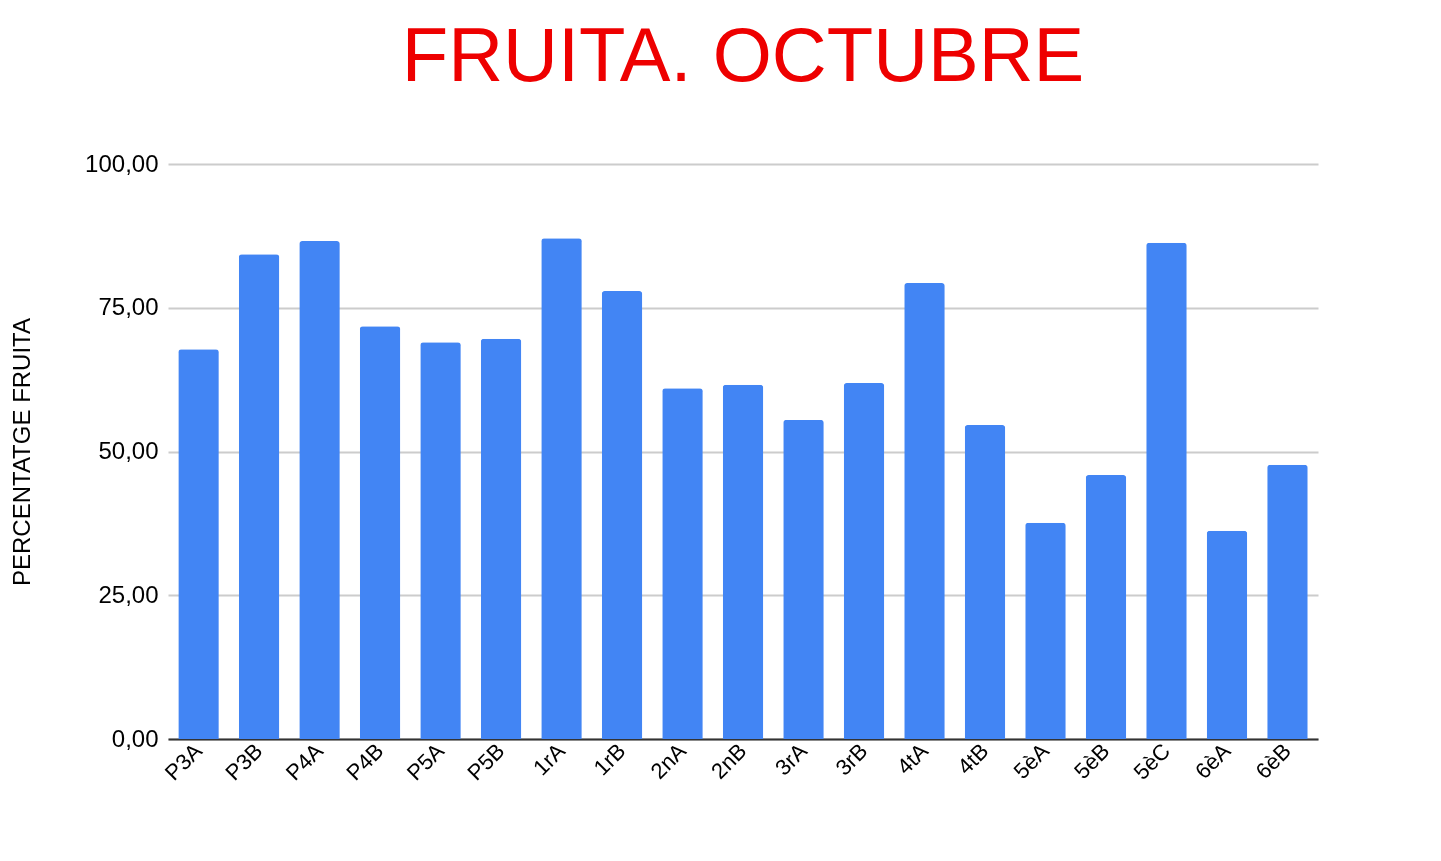 The image size is (1441, 861). What do you see at coordinates (1092, 761) in the screenshot?
I see `x-tick-label: 5èB` at bounding box center [1092, 761].